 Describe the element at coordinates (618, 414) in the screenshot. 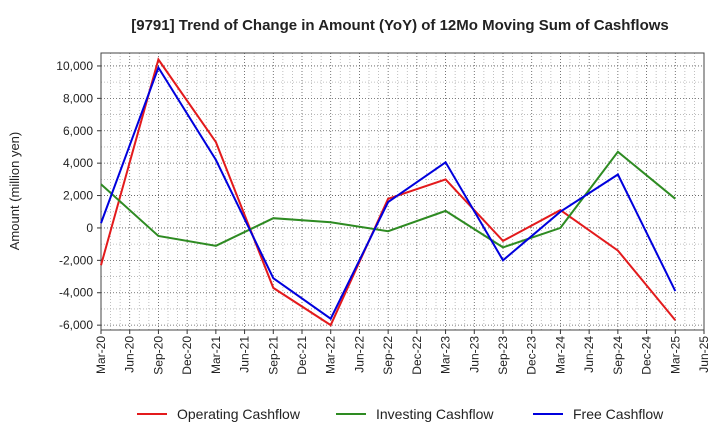

I see `legend-label-free-cashflow: Free Cashflow` at that location.